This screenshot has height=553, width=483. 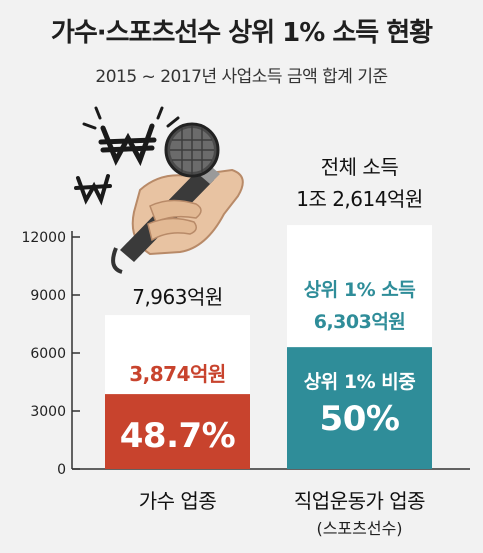 I want to click on category-sublabel-sports: (스포츠선수), so click(x=359, y=528).